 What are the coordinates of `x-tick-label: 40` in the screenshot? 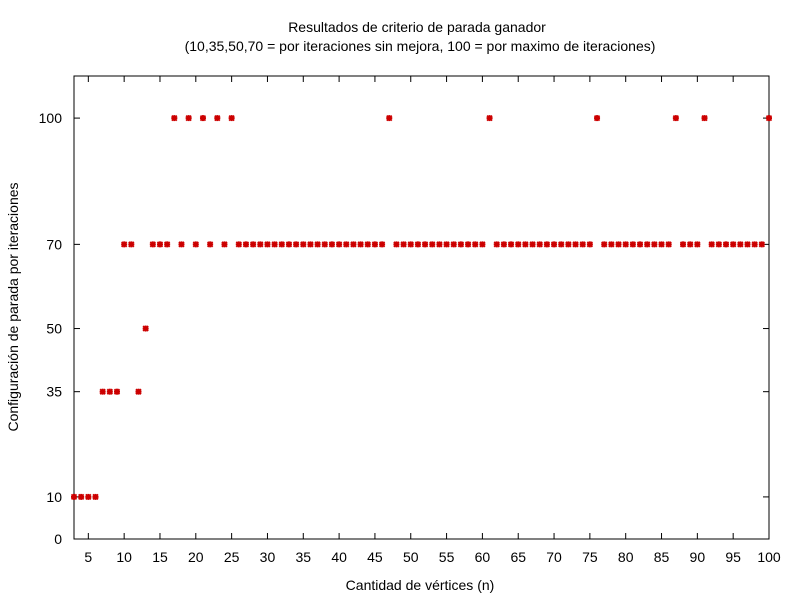 It's located at (339, 557).